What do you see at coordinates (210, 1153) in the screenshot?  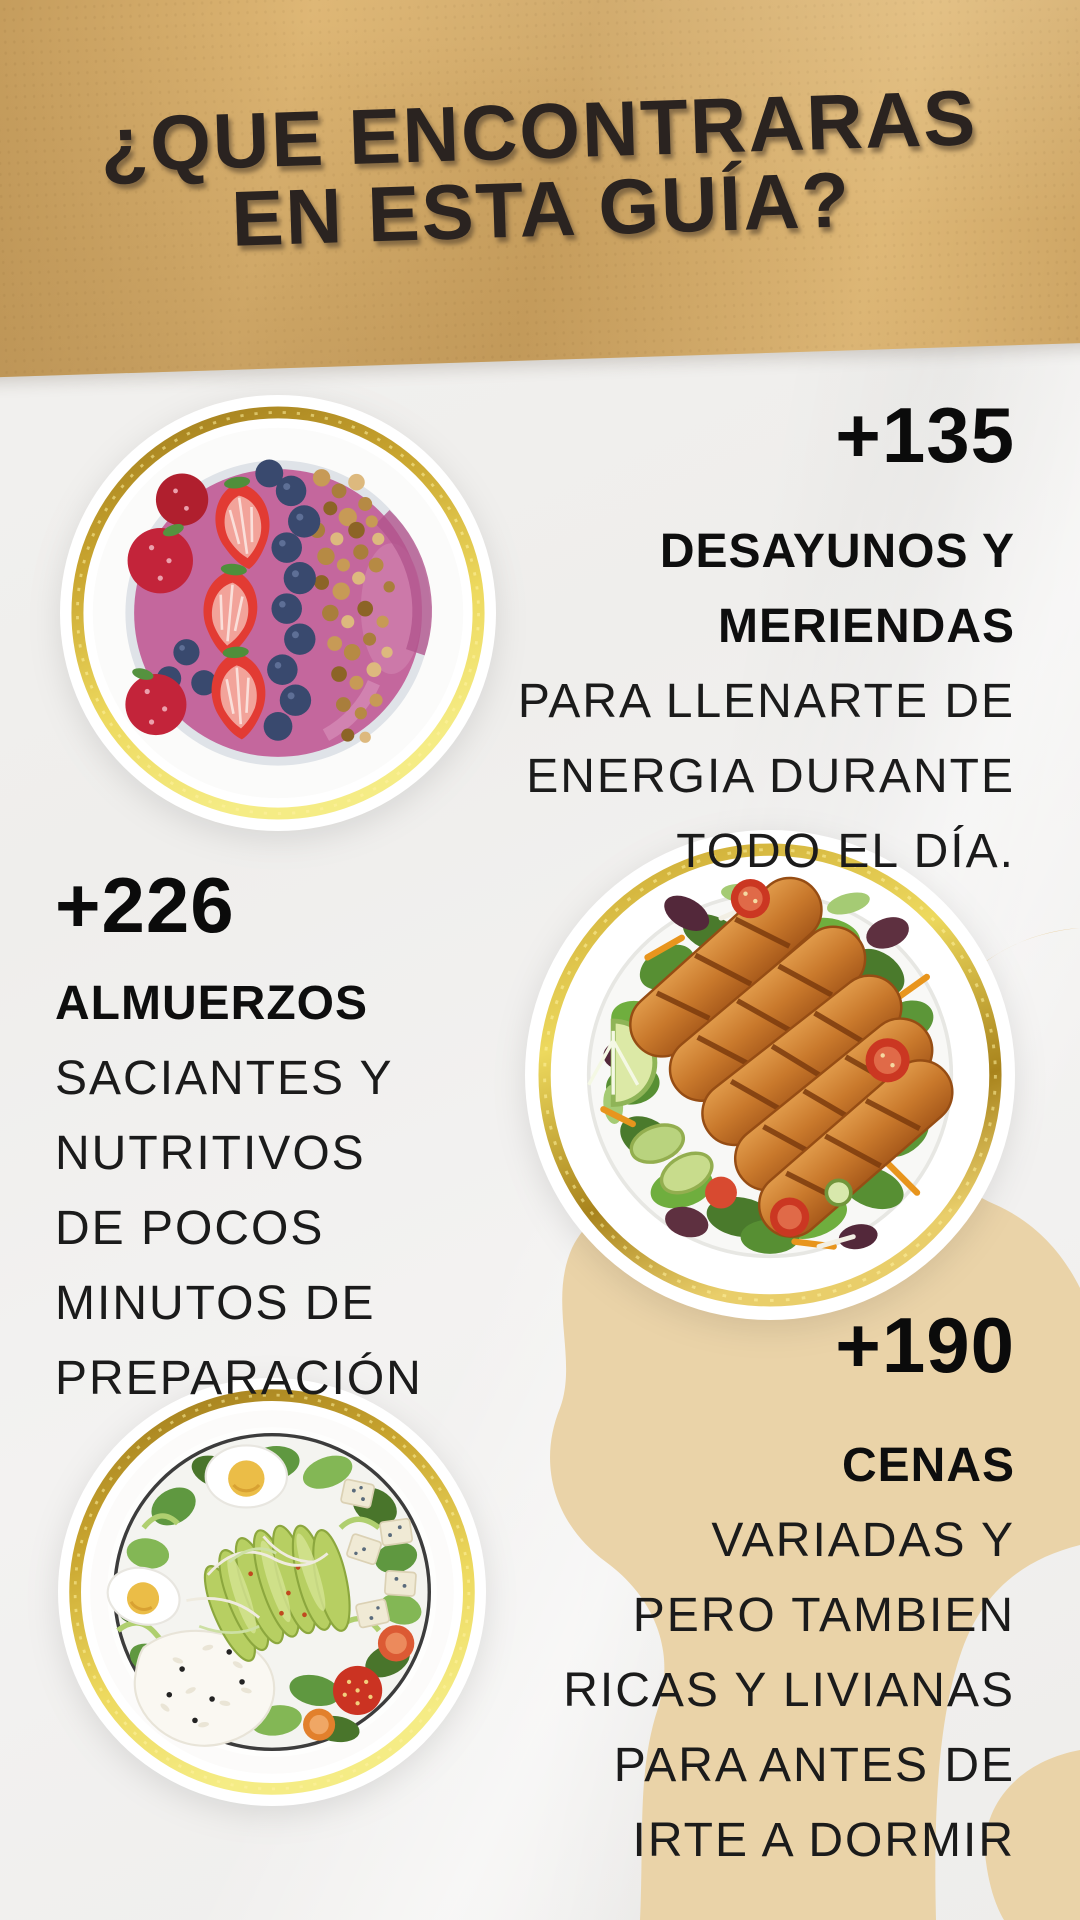 I see `almuerzos-body: NUTRITIVOS` at bounding box center [210, 1153].